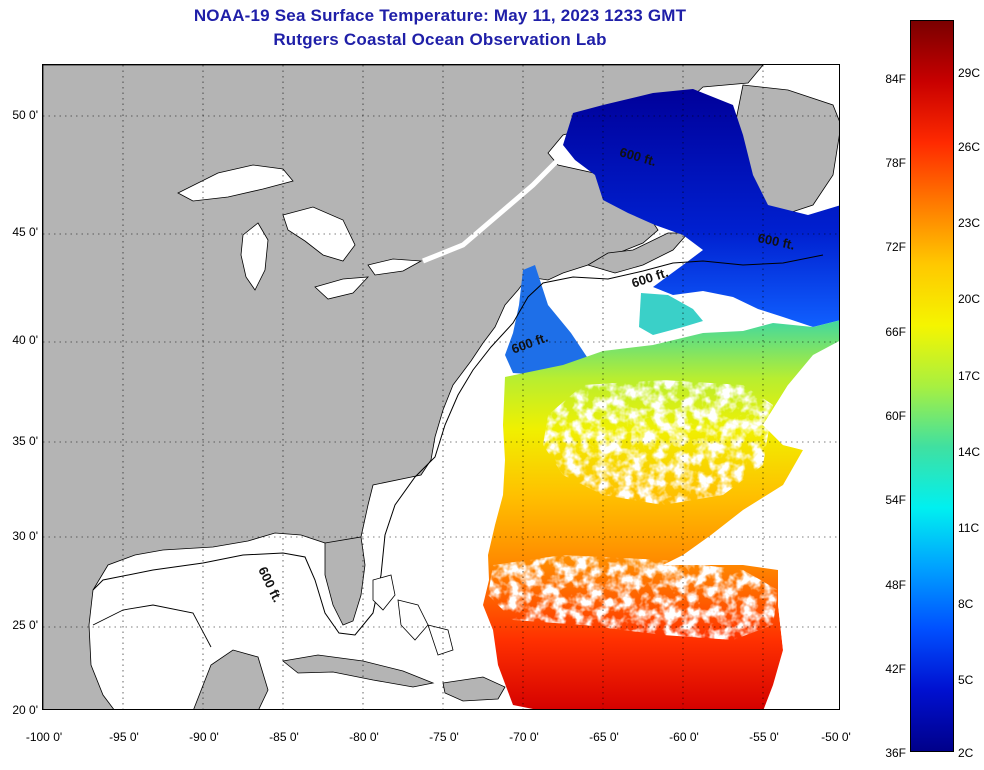 The height and width of the screenshot is (770, 984). Describe the element at coordinates (895, 669) in the screenshot. I see `colorbar-f-42: 42F` at that location.